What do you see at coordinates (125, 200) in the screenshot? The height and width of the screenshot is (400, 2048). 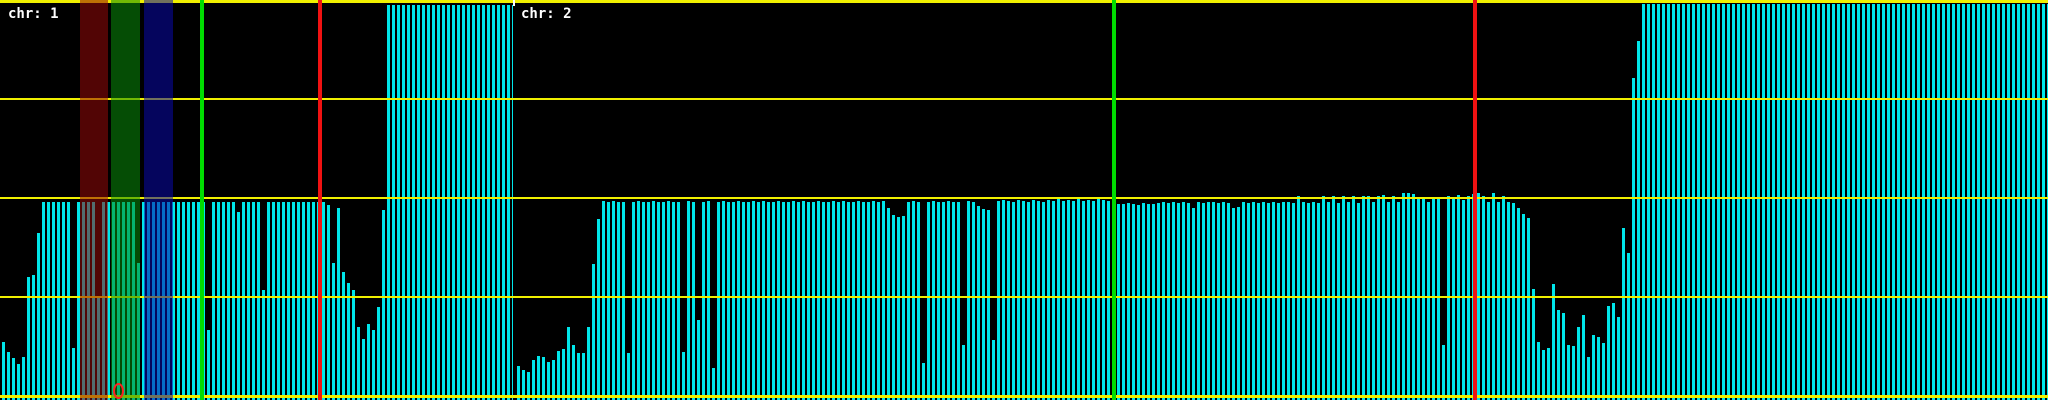 I see `green-band` at bounding box center [125, 200].